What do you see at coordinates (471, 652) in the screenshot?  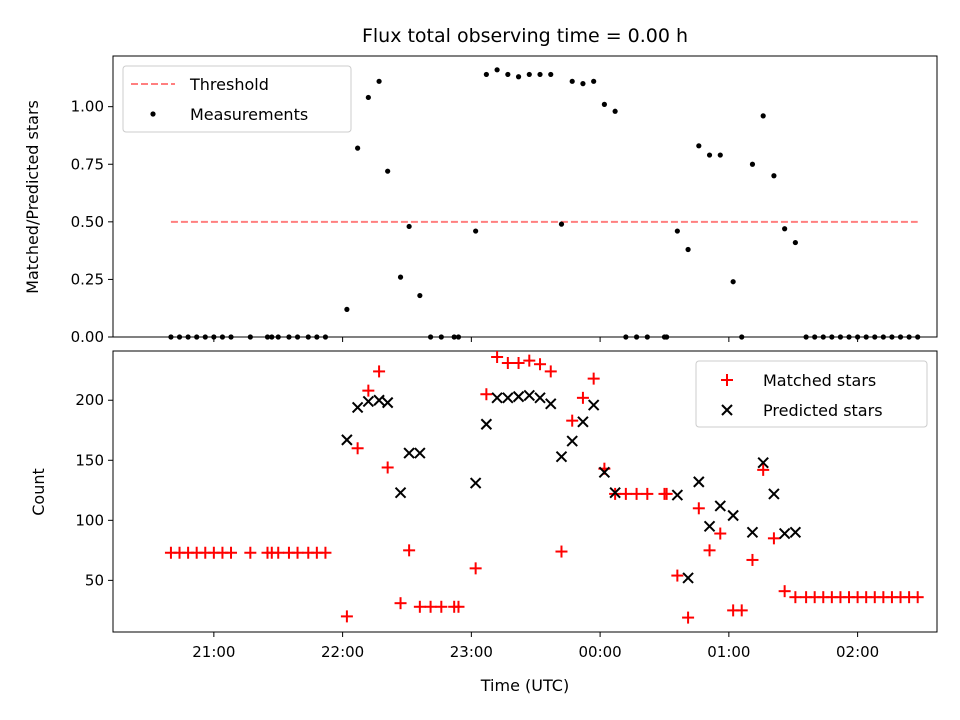 I see `x-tick-label: 23:00` at bounding box center [471, 652].